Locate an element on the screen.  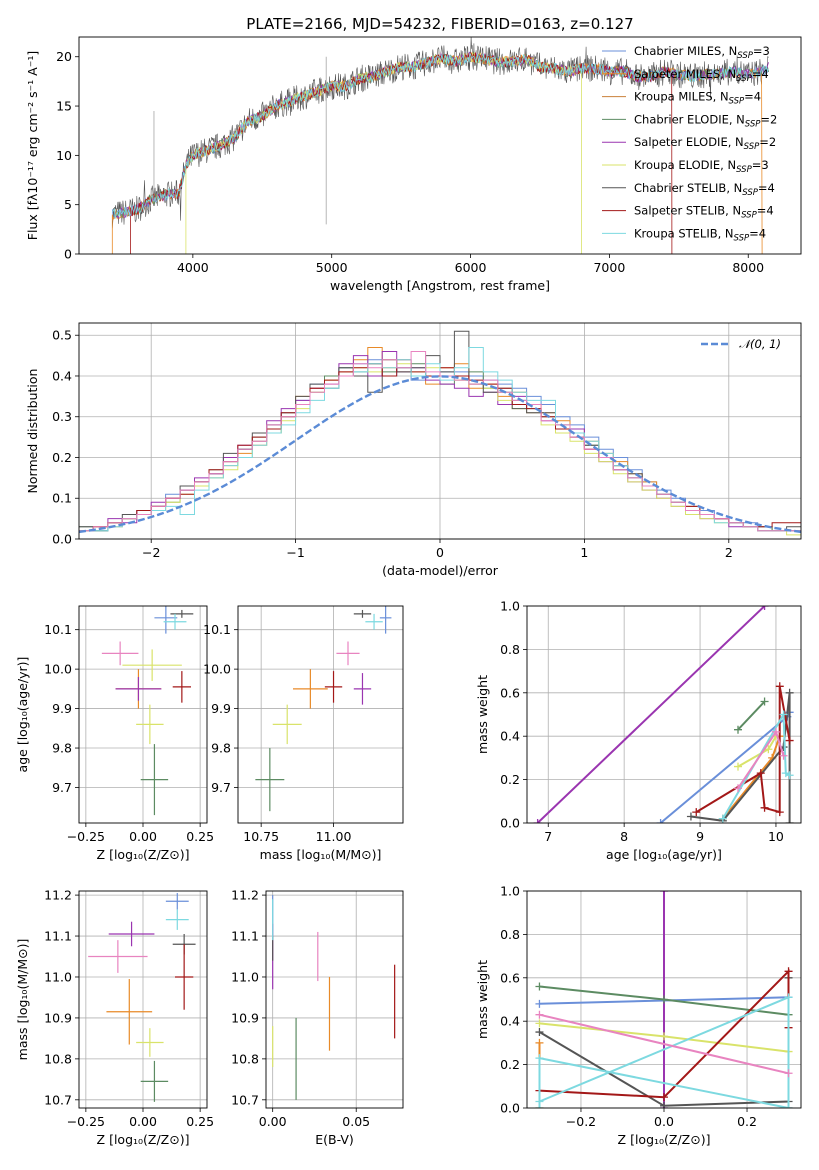
y-tick-label: 15 is located at coordinates (64, 106).